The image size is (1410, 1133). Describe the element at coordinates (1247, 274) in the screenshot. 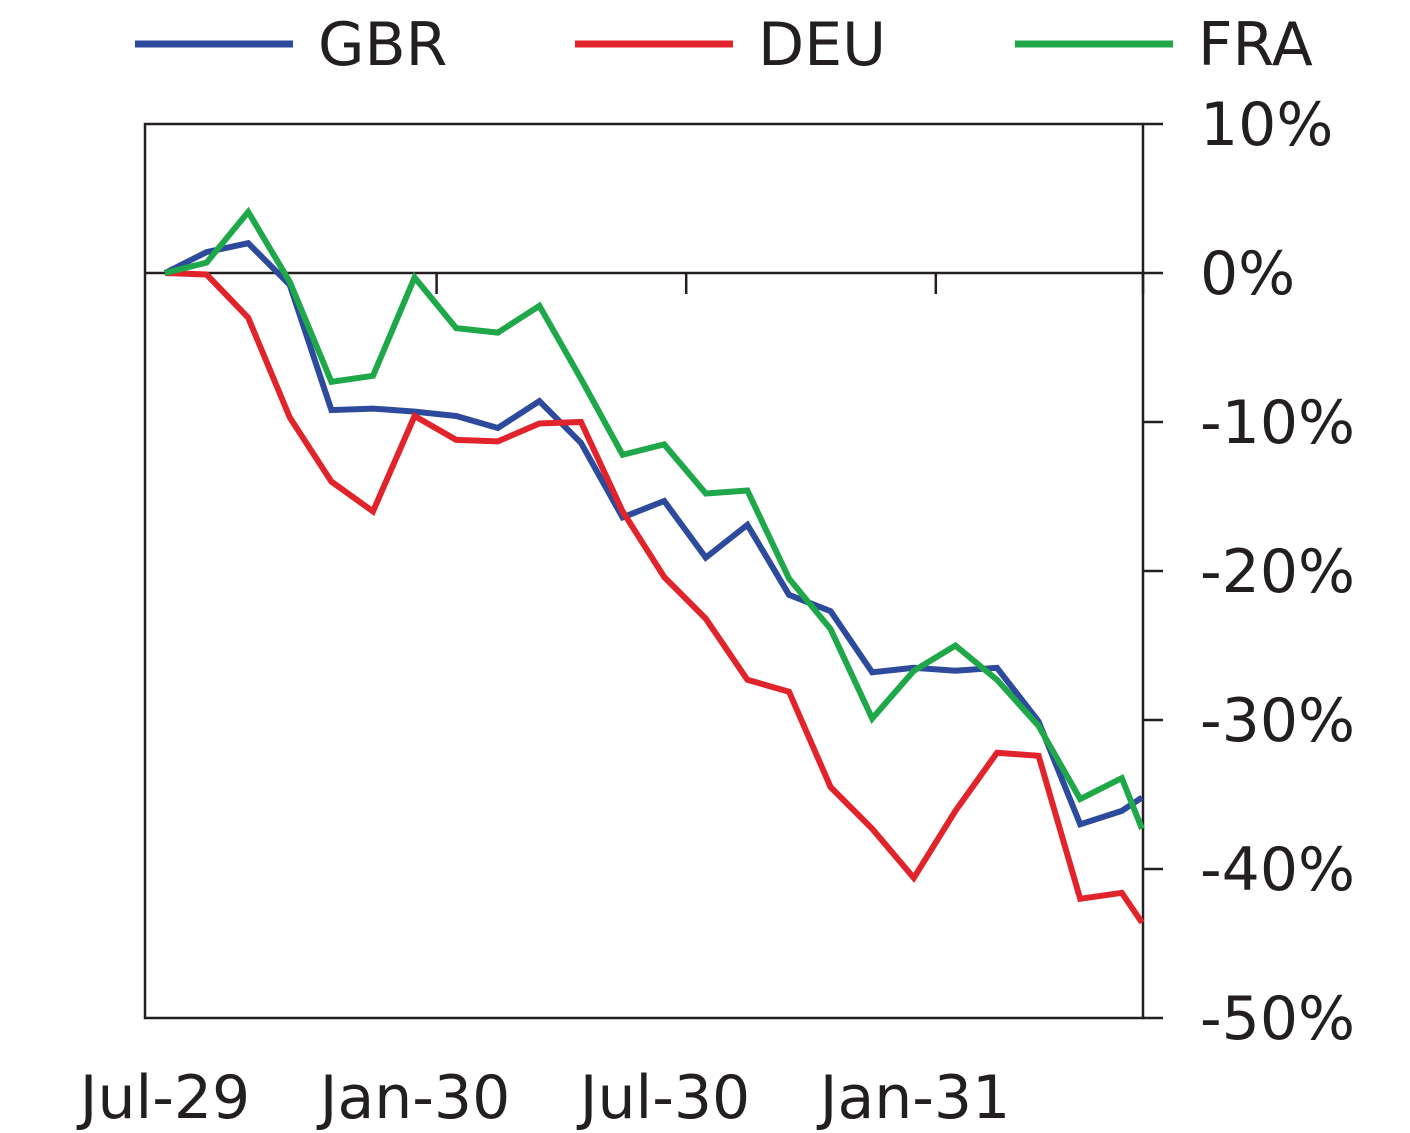

I see `y-tick-label: 0%` at that location.